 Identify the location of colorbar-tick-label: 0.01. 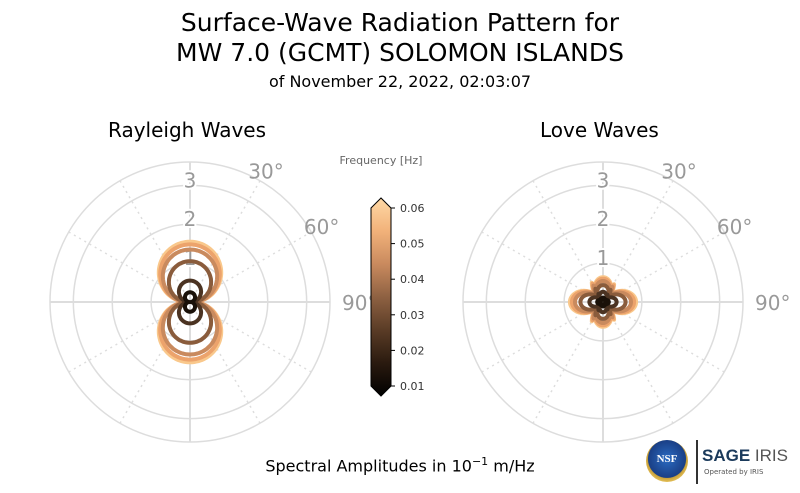
(412, 386).